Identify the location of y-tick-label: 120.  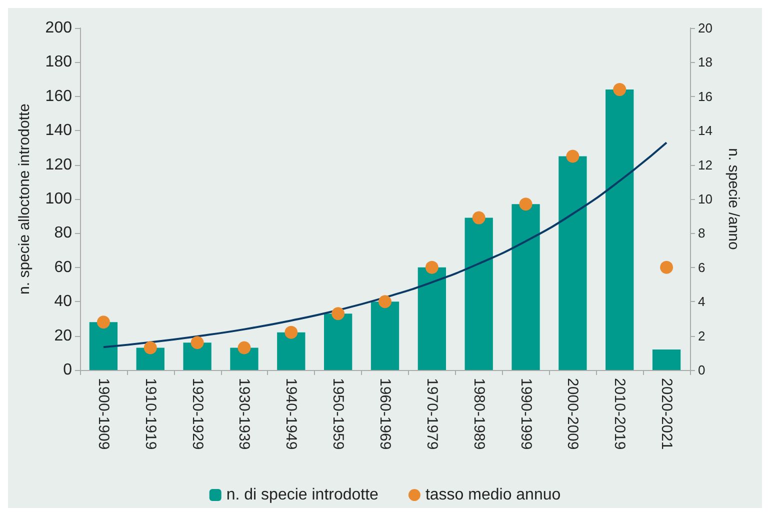
(58, 165).